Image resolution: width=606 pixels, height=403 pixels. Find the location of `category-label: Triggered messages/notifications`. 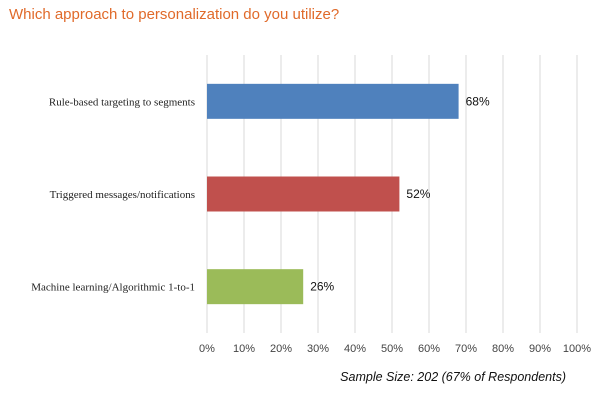

category-label: Triggered messages/notifications is located at coordinates (122, 195).